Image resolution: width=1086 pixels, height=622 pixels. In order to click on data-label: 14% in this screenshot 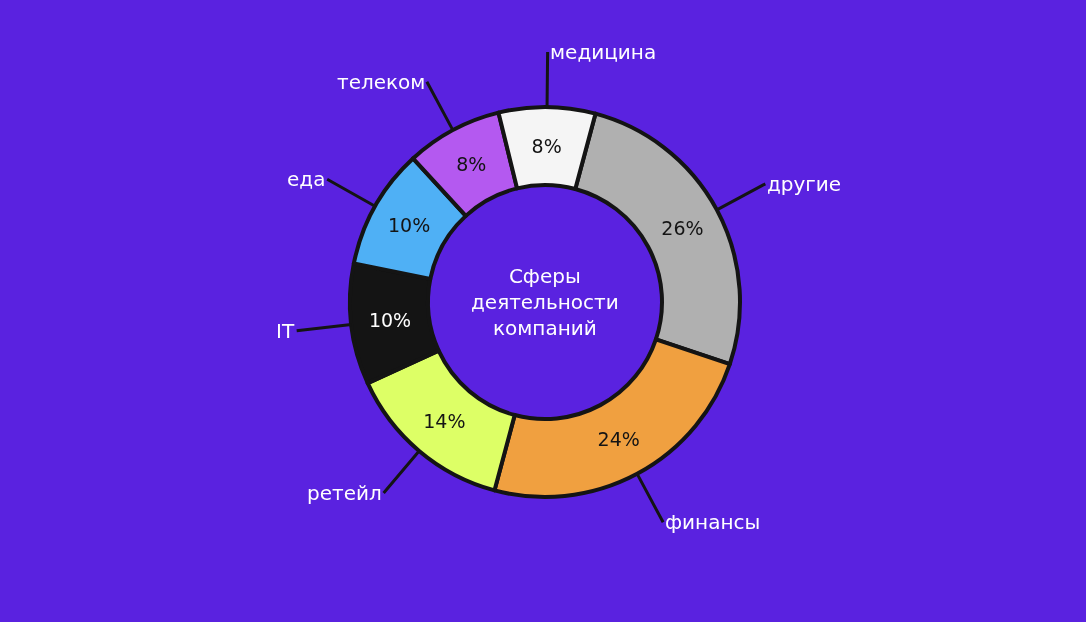, I will do `click(444, 421)`.